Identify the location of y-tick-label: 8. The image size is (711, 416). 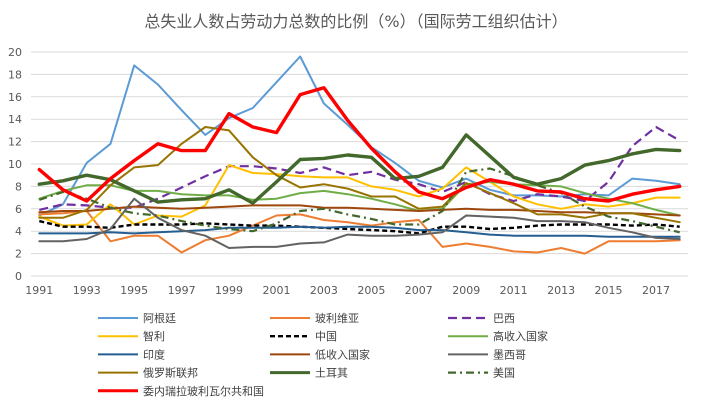
(18, 186).